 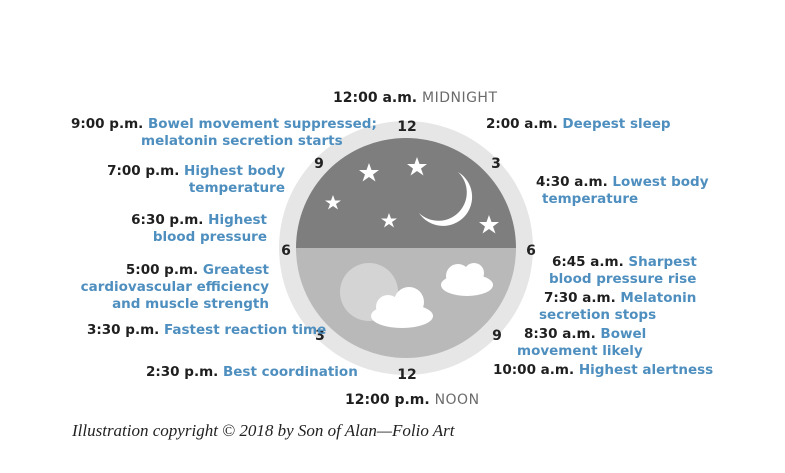 I want to click on event-description: Bowel movement suppressed;, so click(x=262, y=124).